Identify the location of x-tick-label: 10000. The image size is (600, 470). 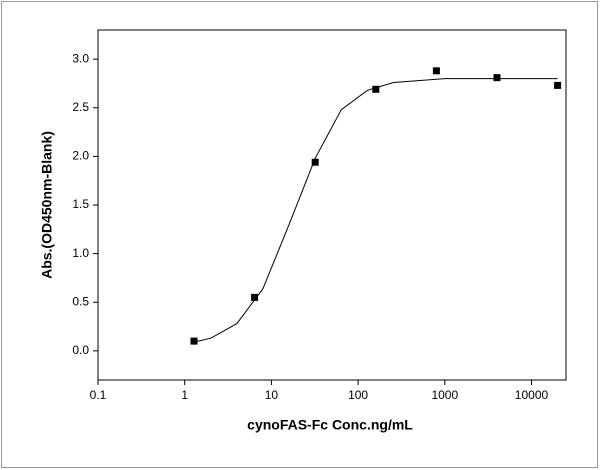
(532, 395).